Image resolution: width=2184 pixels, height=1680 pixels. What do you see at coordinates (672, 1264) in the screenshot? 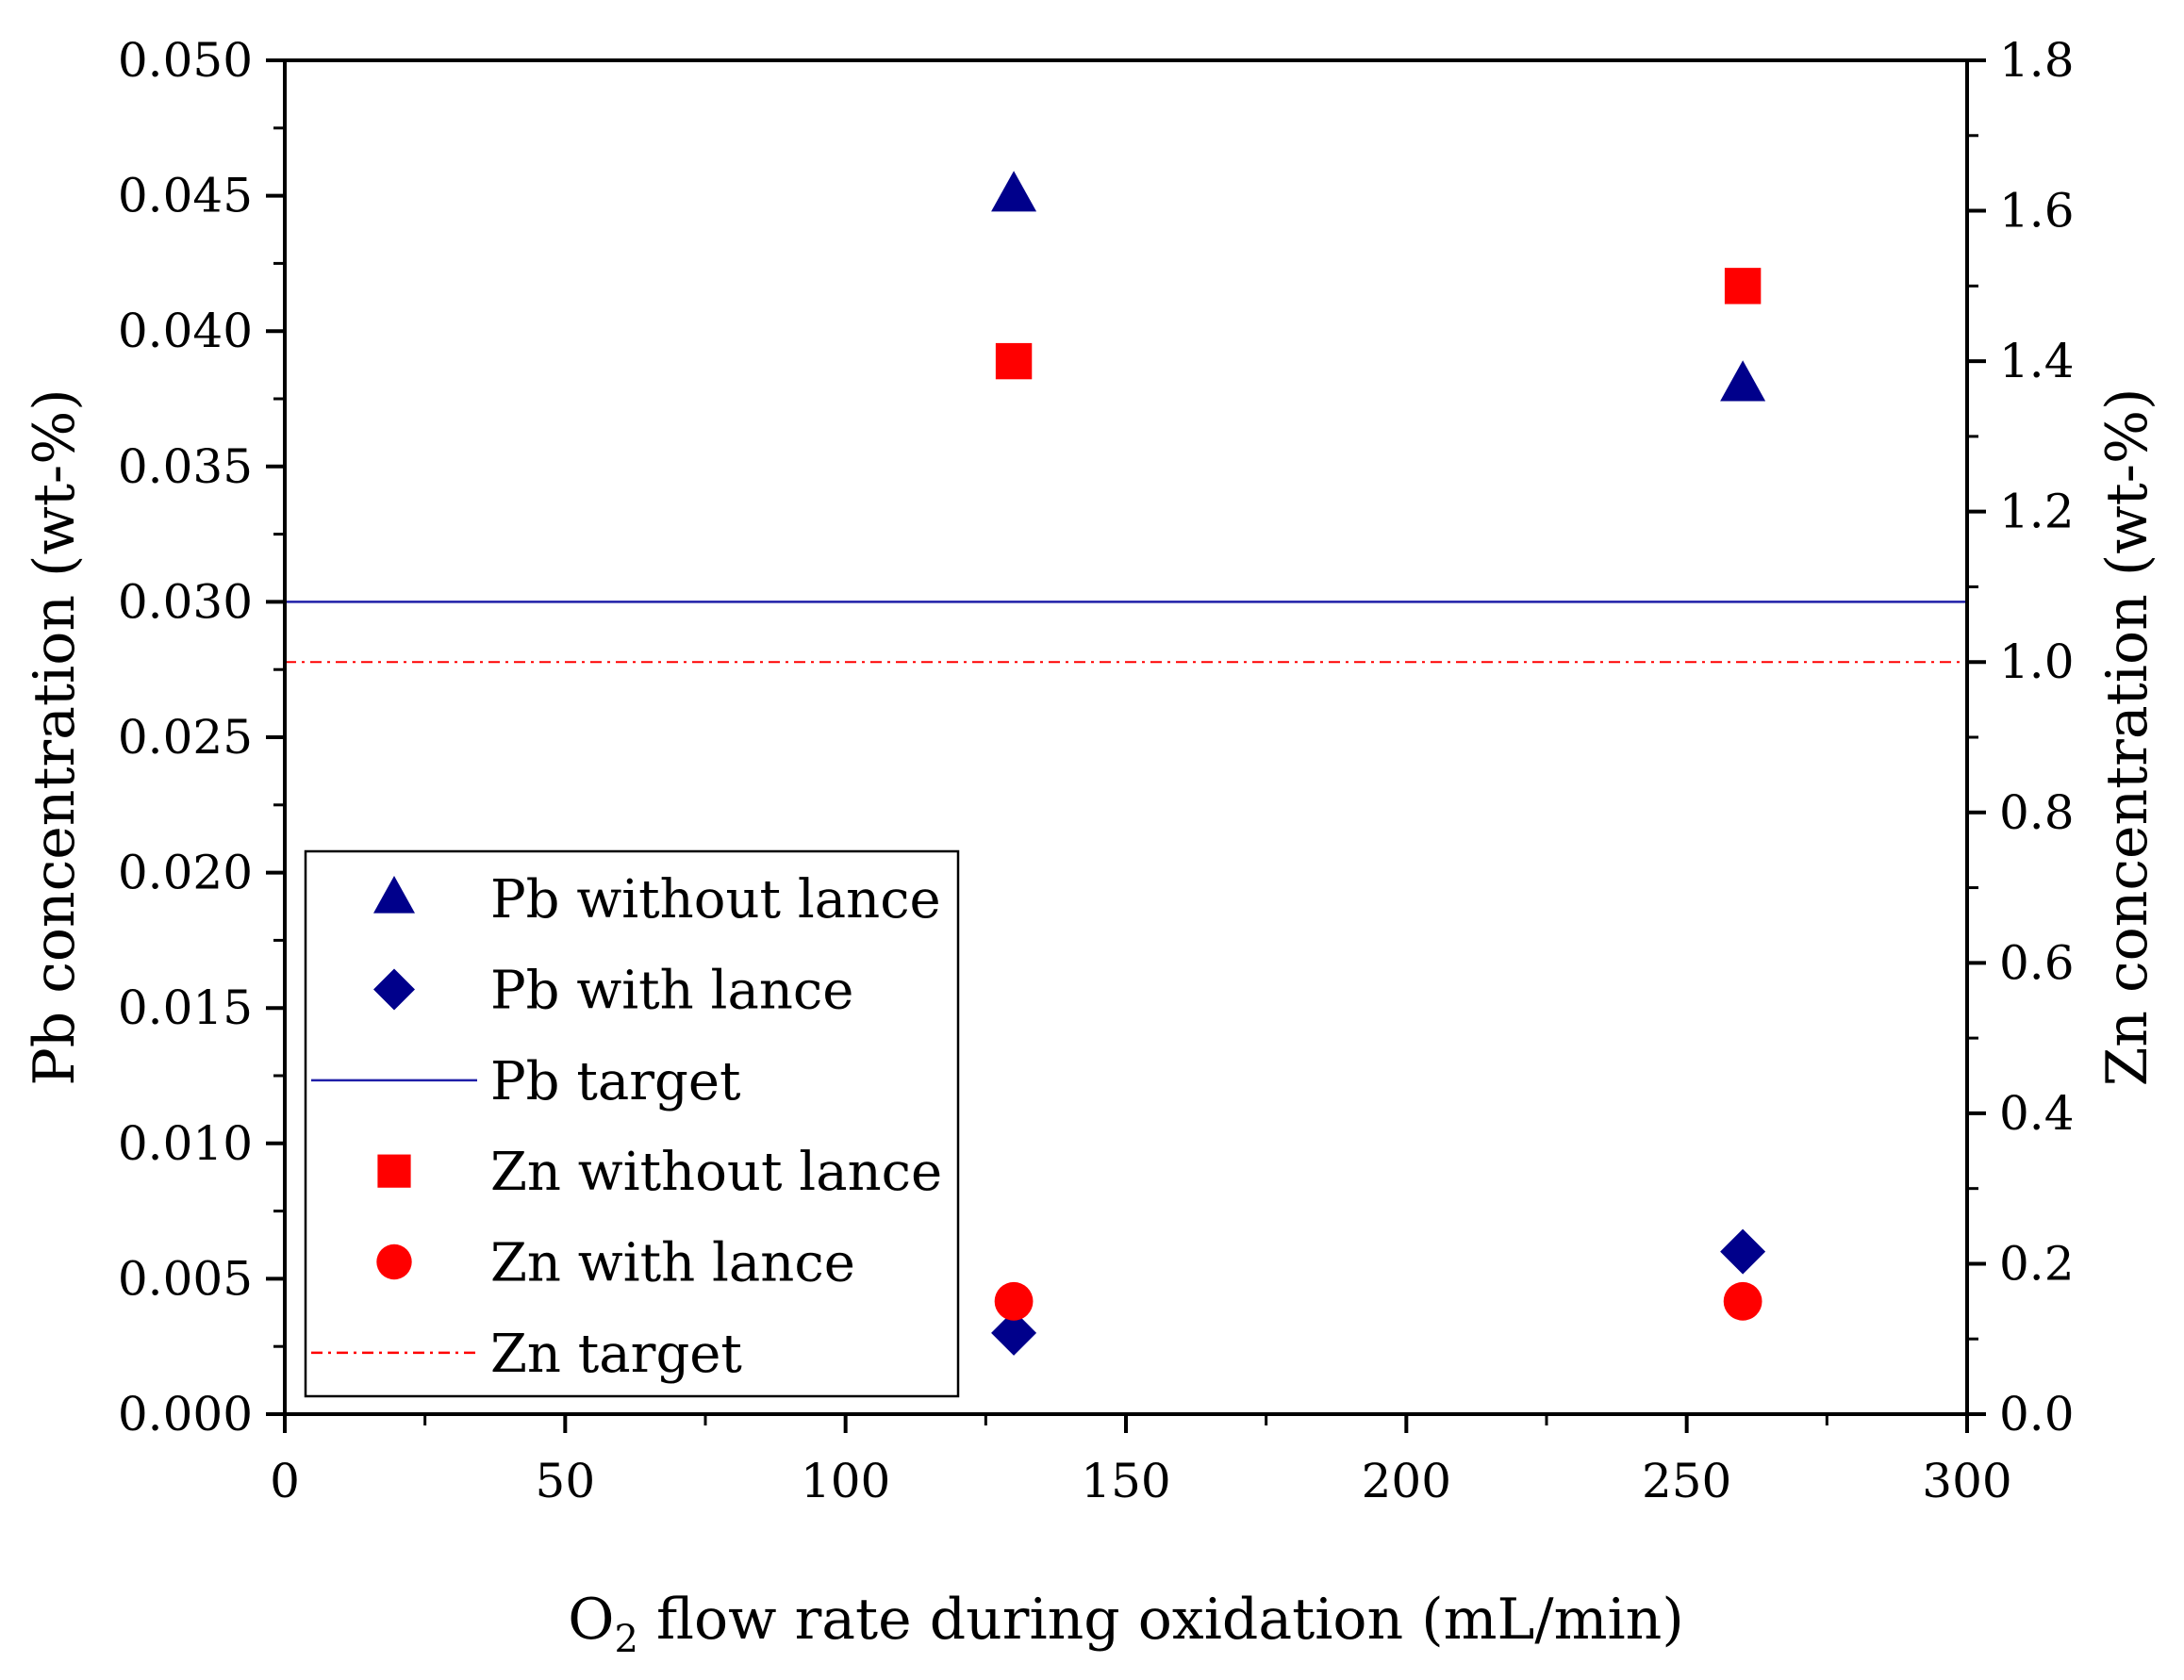
I see `legend-zn-with-lance-label: Zn with lance` at bounding box center [672, 1264].